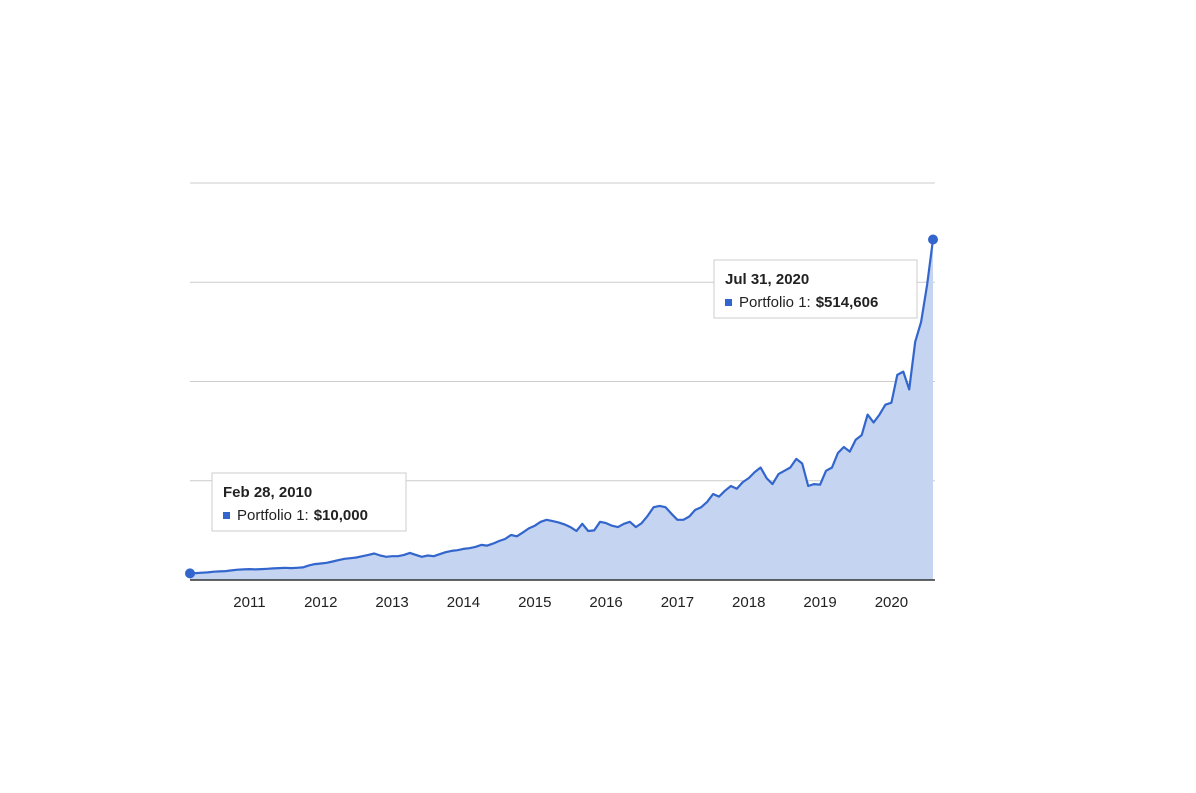 The height and width of the screenshot is (793, 1196). I want to click on x-tick-label: 2012, so click(320, 602).